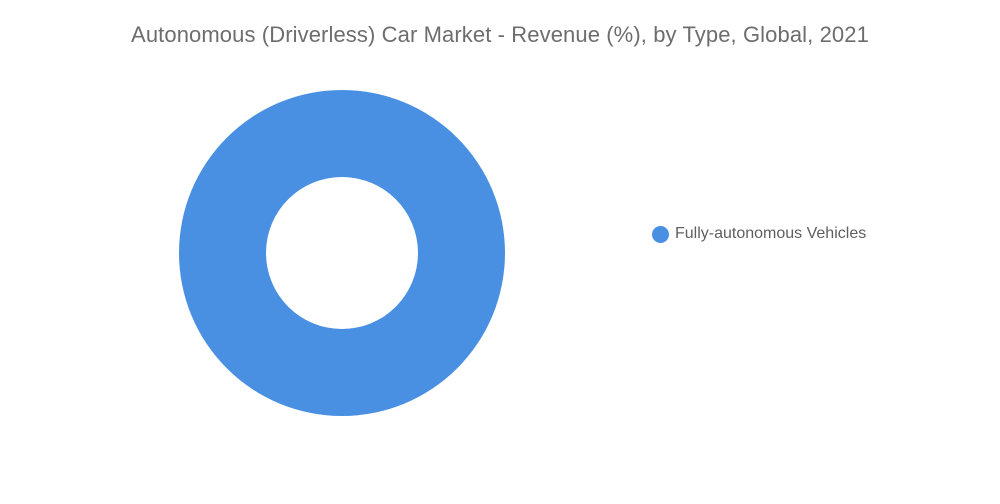 This screenshot has height=504, width=1000. I want to click on legend-swatch, so click(660, 234).